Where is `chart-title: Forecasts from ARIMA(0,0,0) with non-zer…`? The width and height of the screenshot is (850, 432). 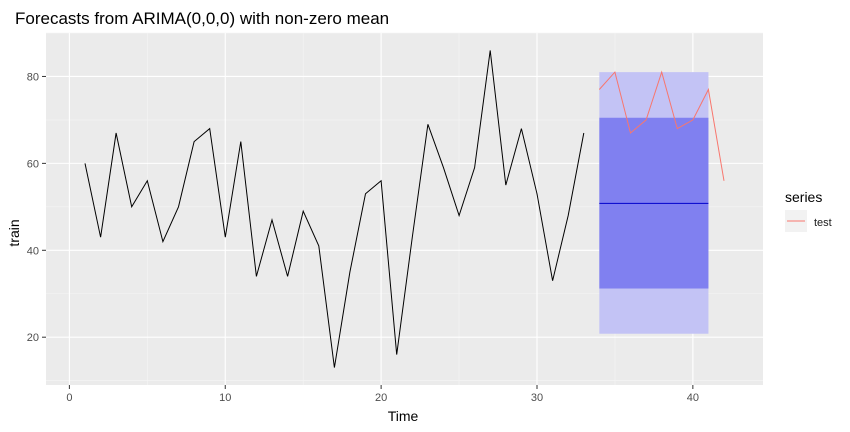 chart-title: Forecasts from ARIMA(0,0,0) with non-zer… is located at coordinates (202, 18).